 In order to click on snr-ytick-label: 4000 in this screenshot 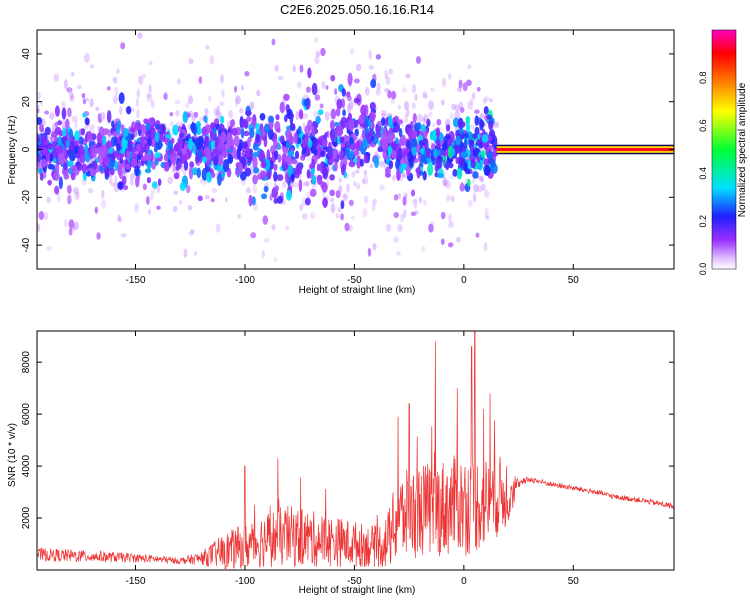, I will do `click(26, 466)`.